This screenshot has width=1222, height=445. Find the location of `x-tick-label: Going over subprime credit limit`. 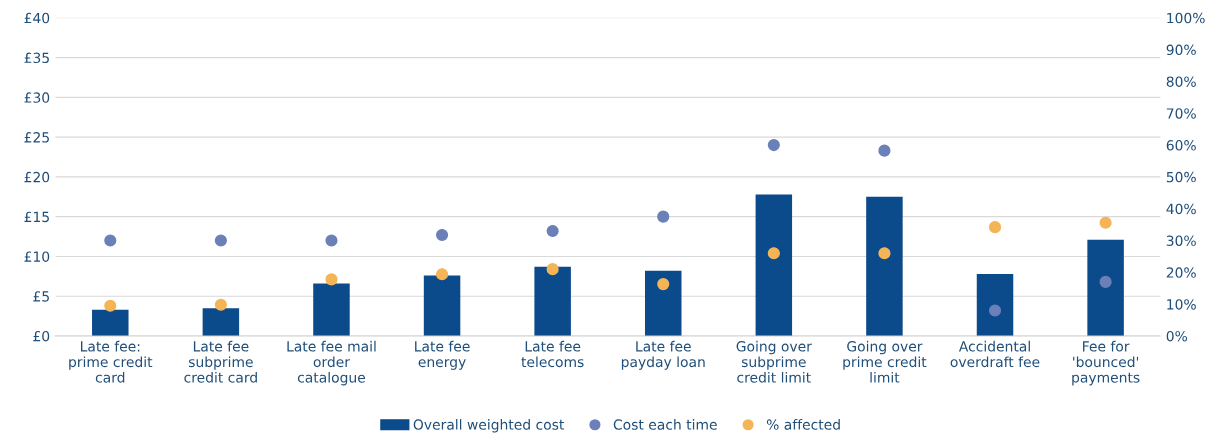

x-tick-label: Going over subprime credit limit is located at coordinates (774, 361).